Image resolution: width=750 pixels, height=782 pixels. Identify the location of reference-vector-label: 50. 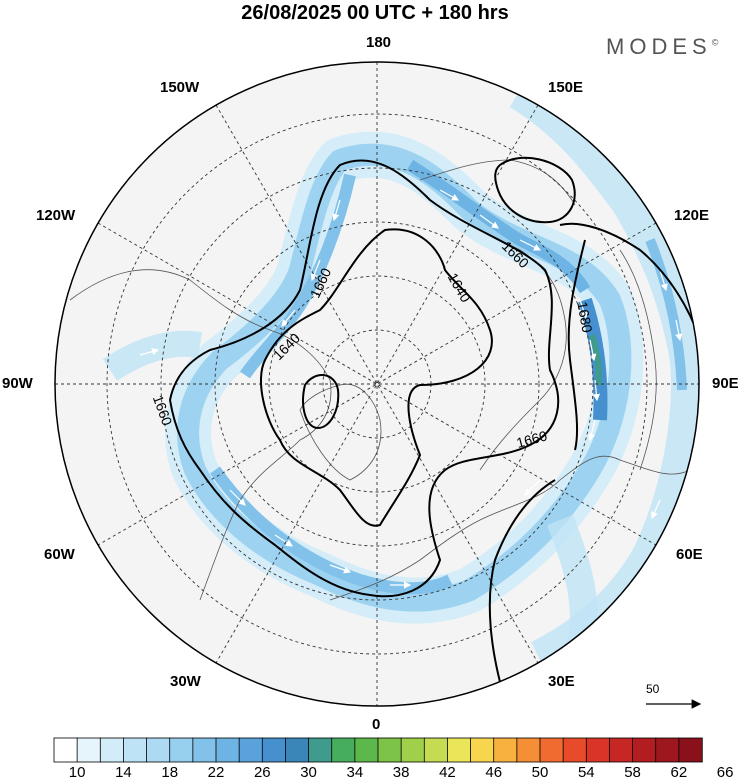
(653, 689).